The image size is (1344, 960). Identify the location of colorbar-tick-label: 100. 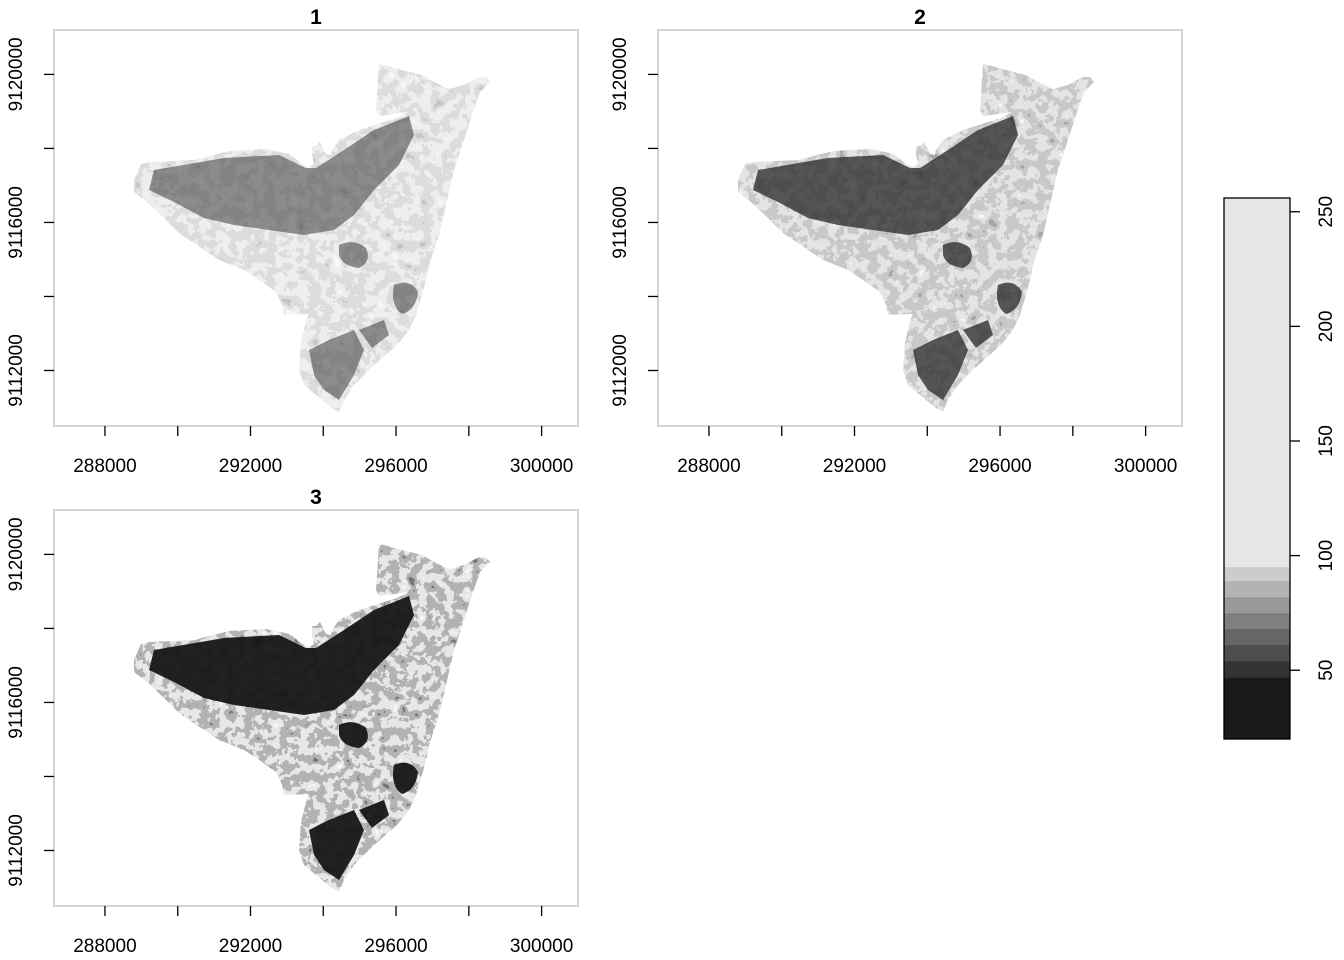
(1326, 556).